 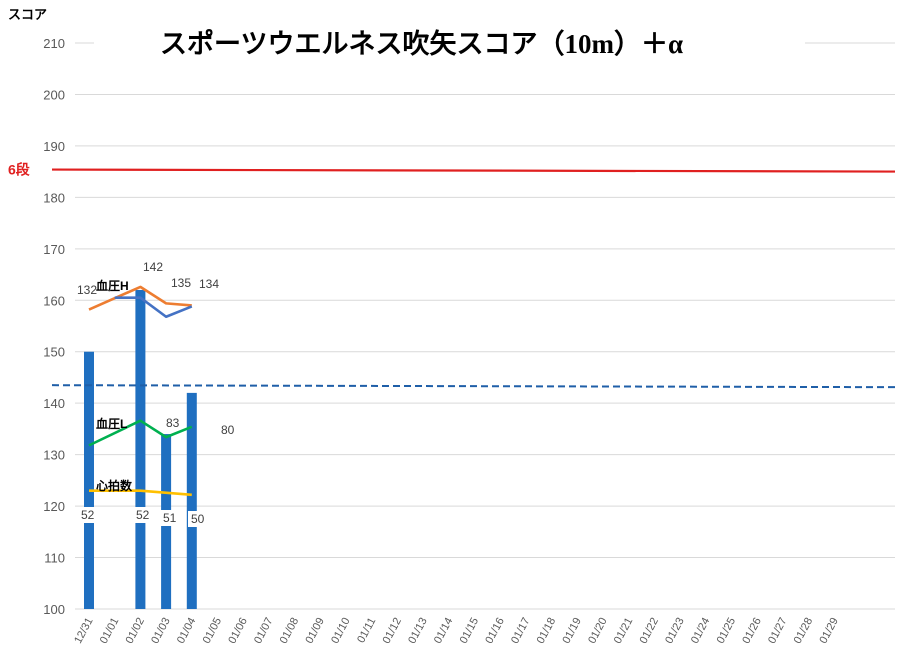 I want to click on y-axis-label: スコア, so click(x=28, y=14).